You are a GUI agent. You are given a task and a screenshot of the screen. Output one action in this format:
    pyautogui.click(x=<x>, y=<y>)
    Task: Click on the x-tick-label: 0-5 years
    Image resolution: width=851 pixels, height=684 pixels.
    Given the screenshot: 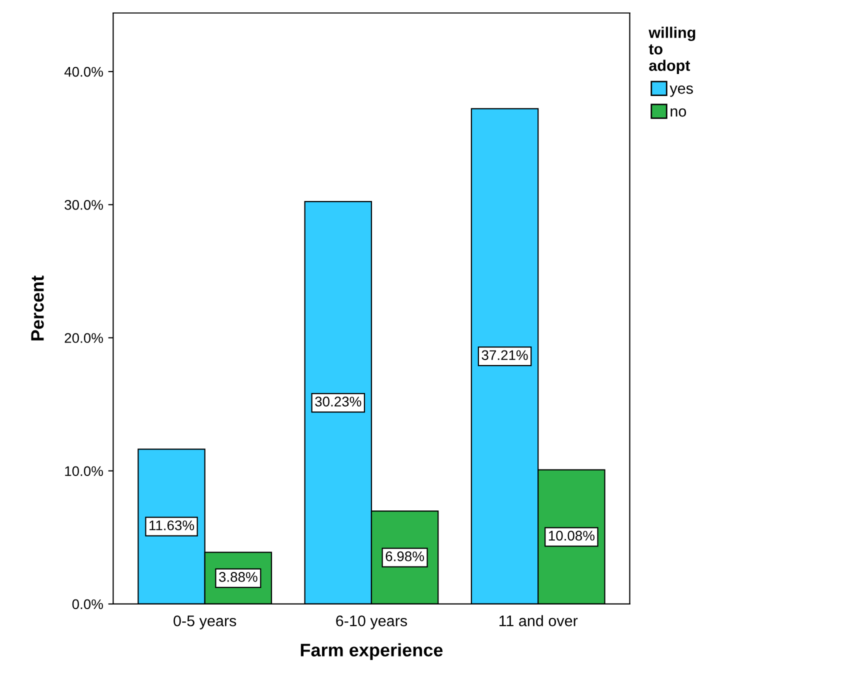 What is the action you would take?
    pyautogui.click(x=205, y=622)
    